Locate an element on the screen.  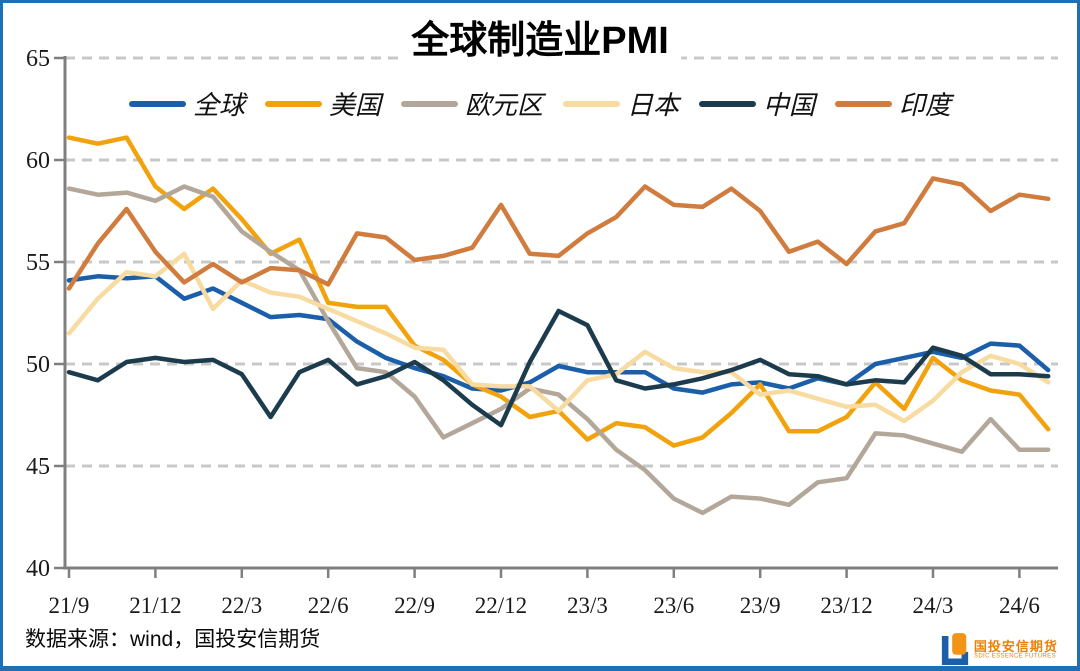
y-tick-label-40: 40 is located at coordinates (38, 569).